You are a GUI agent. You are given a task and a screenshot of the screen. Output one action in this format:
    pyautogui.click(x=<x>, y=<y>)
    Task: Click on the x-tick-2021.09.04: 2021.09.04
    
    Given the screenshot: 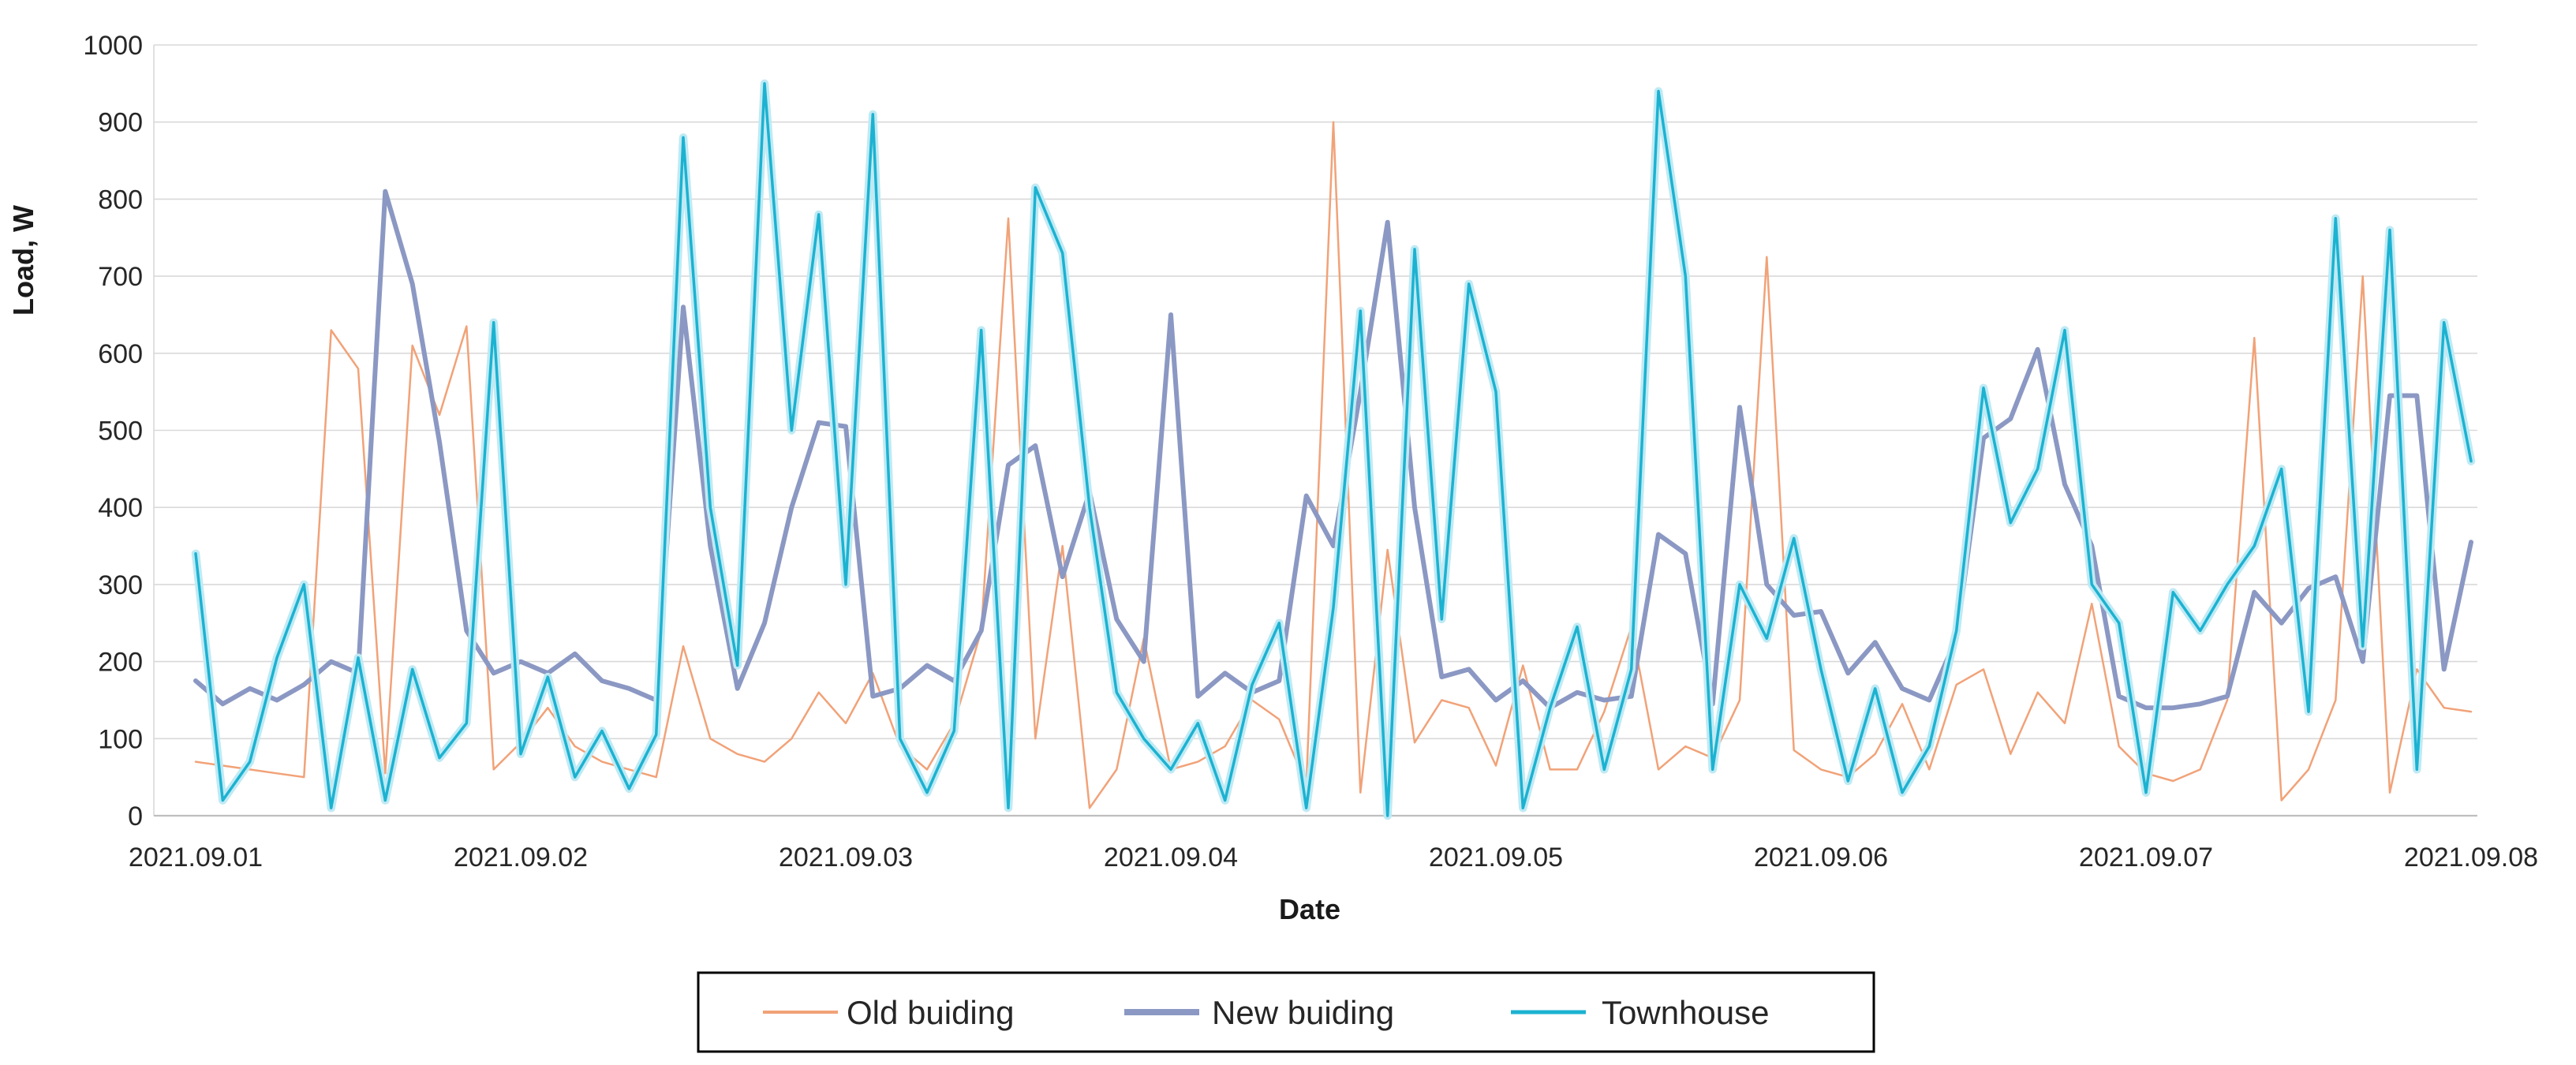 What is the action you would take?
    pyautogui.click(x=1171, y=858)
    